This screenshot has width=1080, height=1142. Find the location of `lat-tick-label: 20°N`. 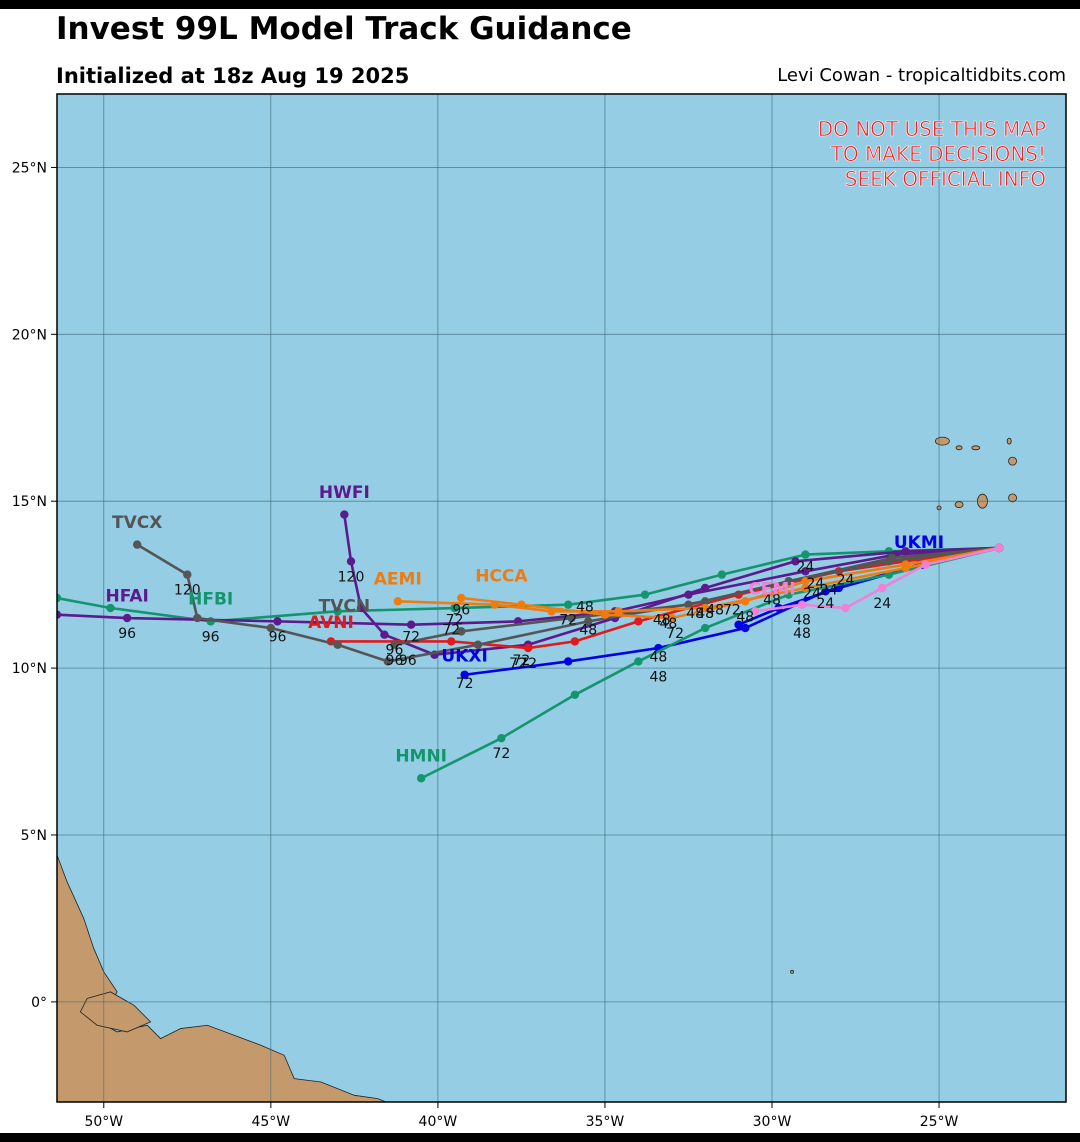

lat-tick-label: 20°N is located at coordinates (29, 335).